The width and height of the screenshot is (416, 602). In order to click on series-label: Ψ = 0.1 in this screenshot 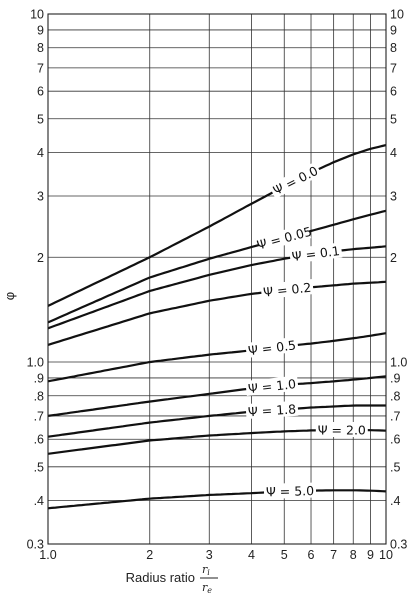, I will do `click(316, 253)`.